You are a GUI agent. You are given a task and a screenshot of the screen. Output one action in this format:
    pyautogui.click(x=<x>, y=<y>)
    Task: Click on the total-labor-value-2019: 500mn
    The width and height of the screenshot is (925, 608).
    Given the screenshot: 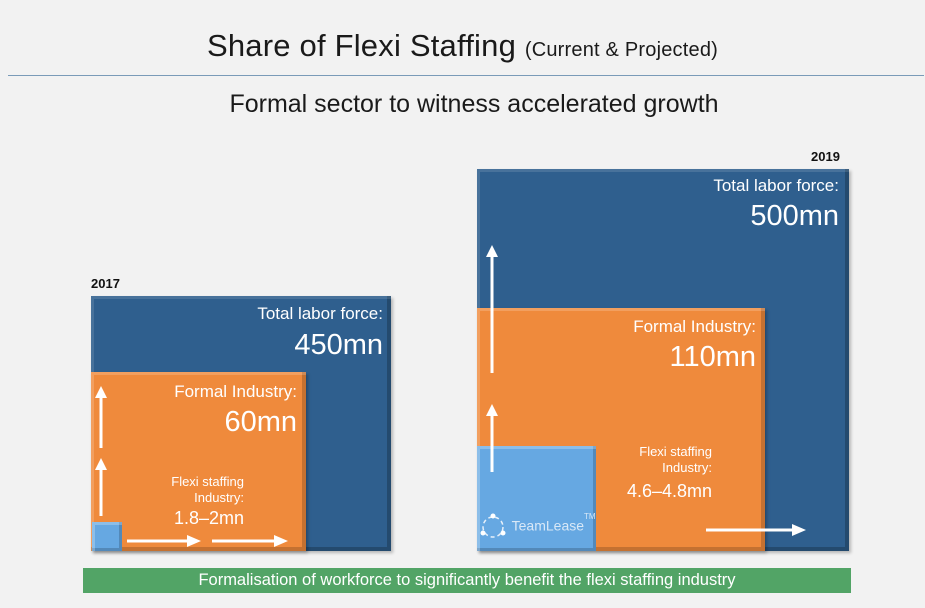 What is the action you would take?
    pyautogui.click(x=794, y=216)
    